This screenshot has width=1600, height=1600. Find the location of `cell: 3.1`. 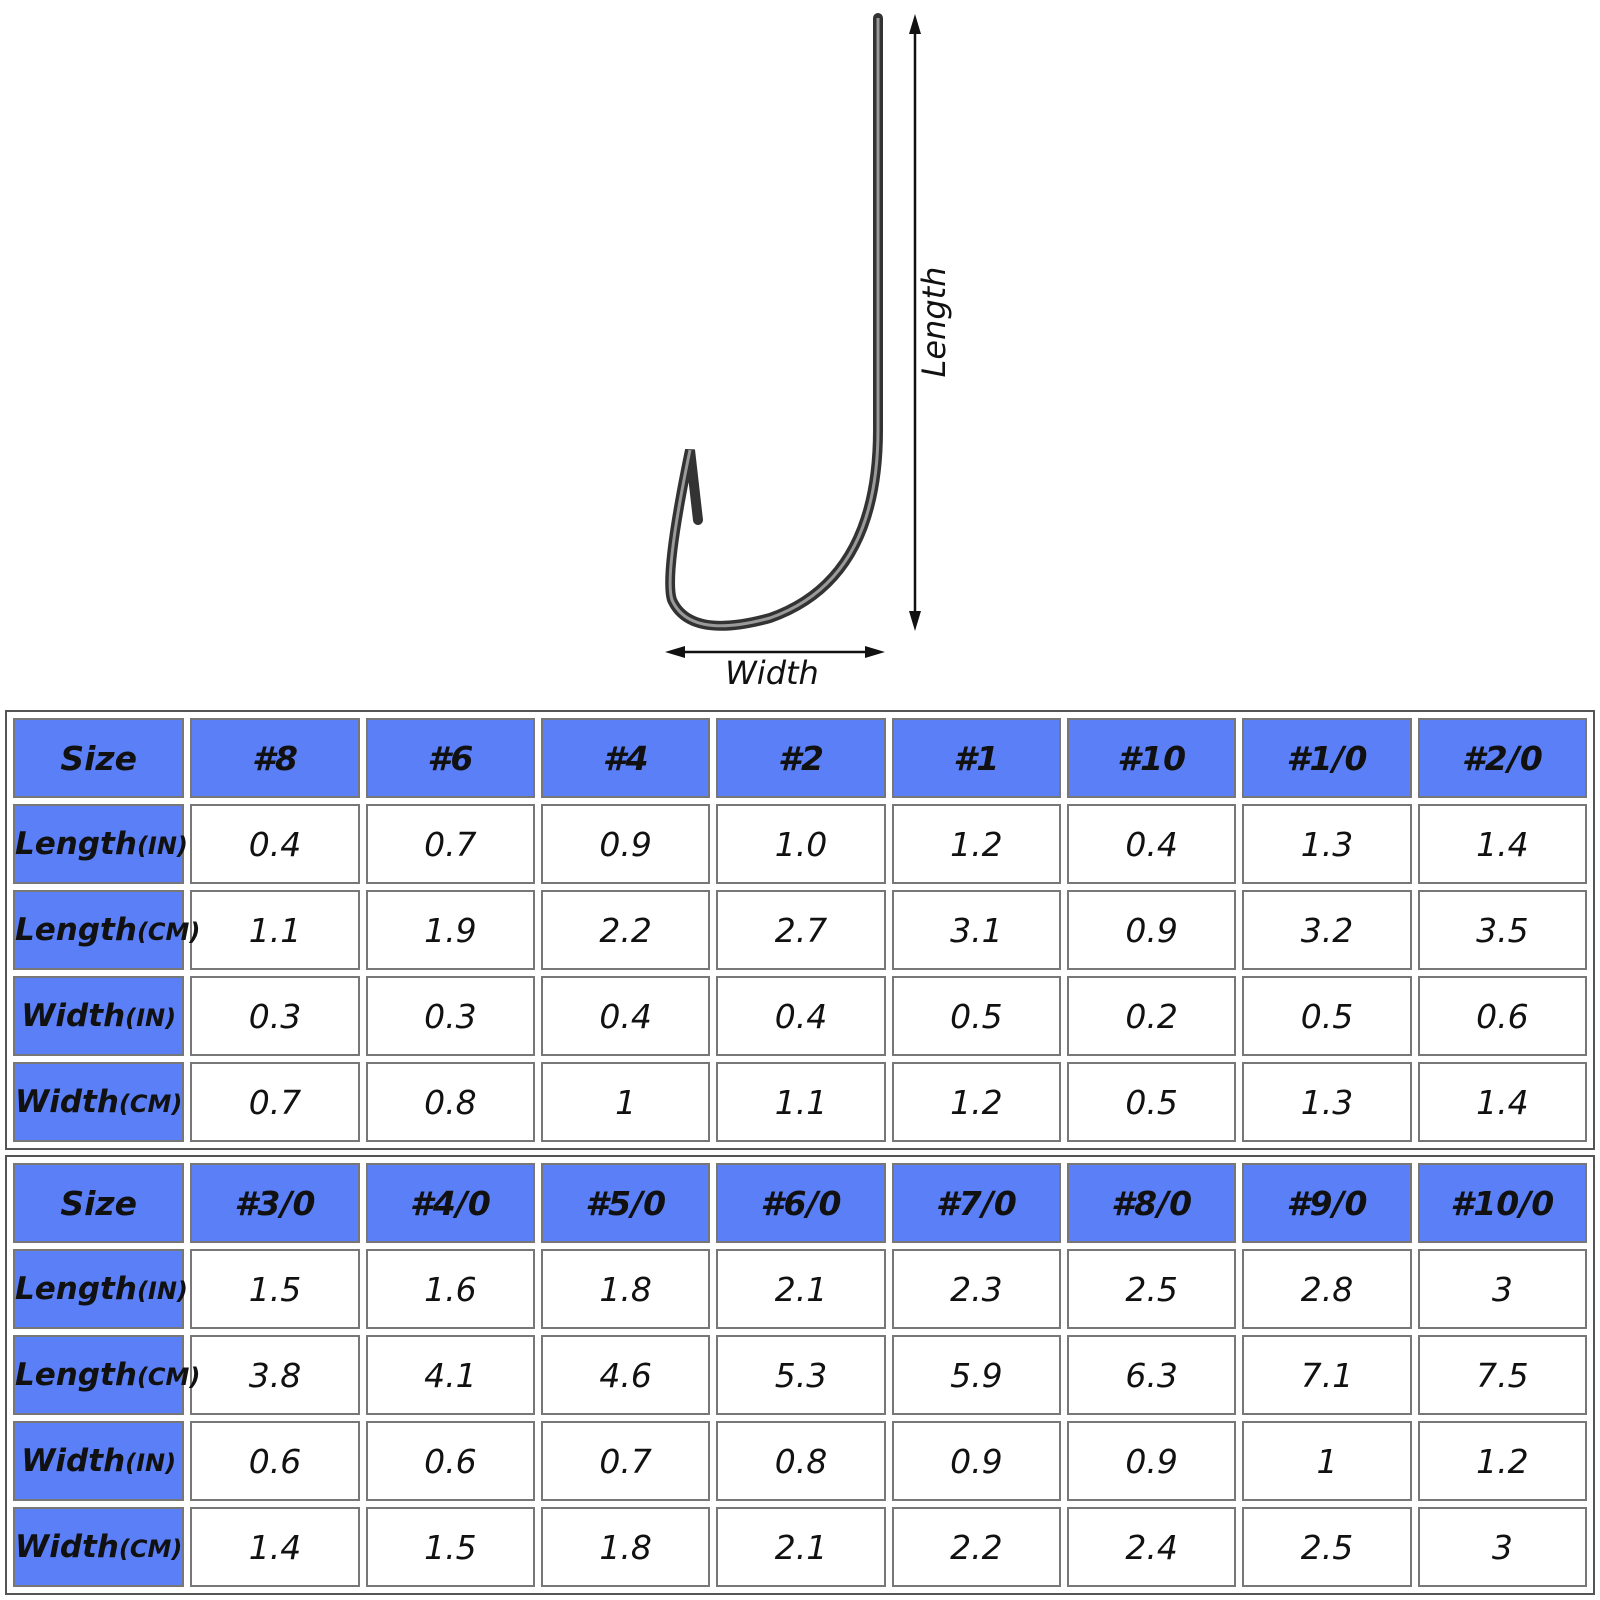

cell: 3.1 is located at coordinates (976, 930).